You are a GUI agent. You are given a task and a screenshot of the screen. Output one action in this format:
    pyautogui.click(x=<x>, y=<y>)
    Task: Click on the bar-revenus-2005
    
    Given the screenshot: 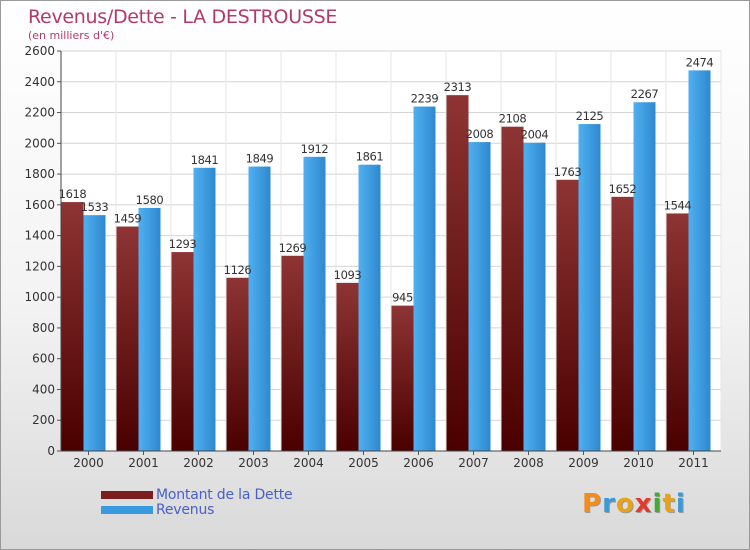 What is the action you would take?
    pyautogui.click(x=369, y=307)
    